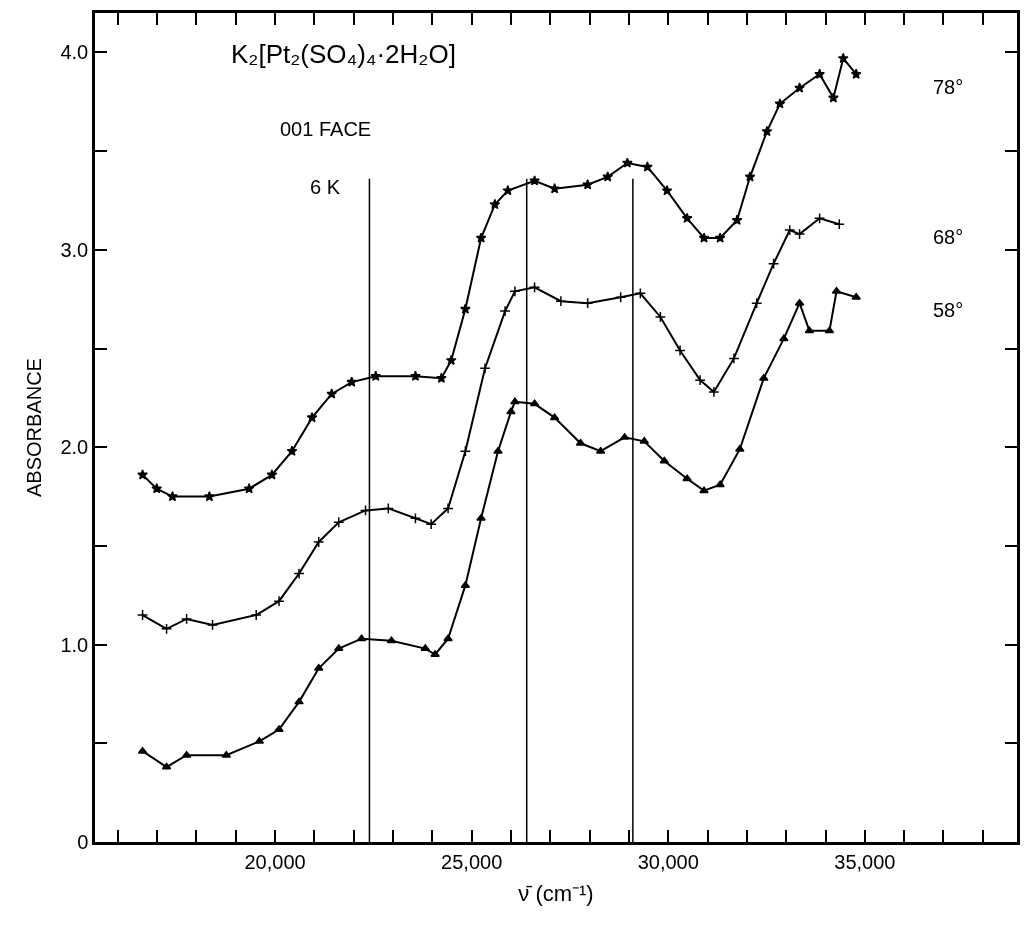 This screenshot has width=1030, height=941. What do you see at coordinates (74, 249) in the screenshot?
I see `y-tick-label: 3.0` at bounding box center [74, 249].